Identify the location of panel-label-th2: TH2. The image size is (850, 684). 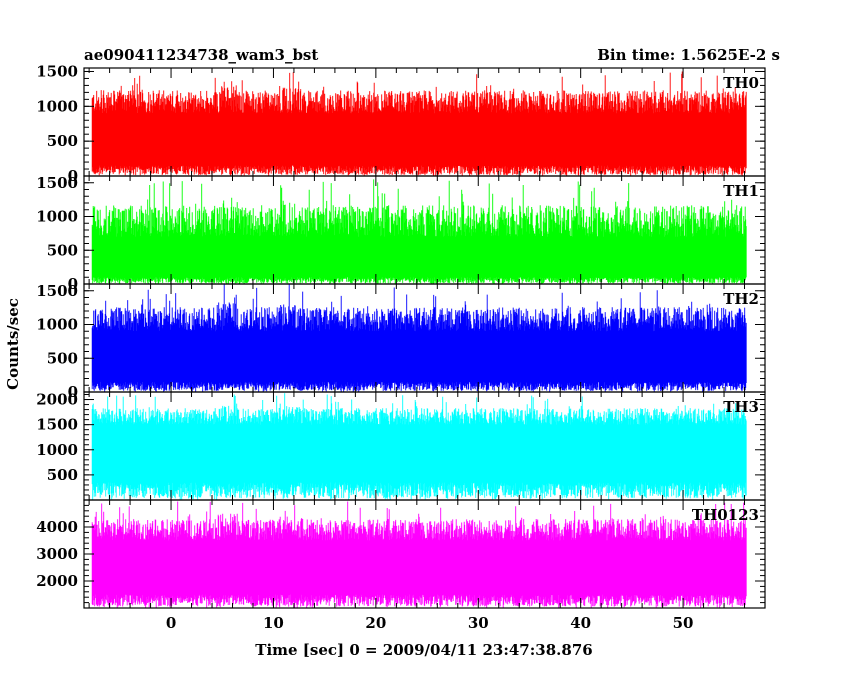
(741, 299).